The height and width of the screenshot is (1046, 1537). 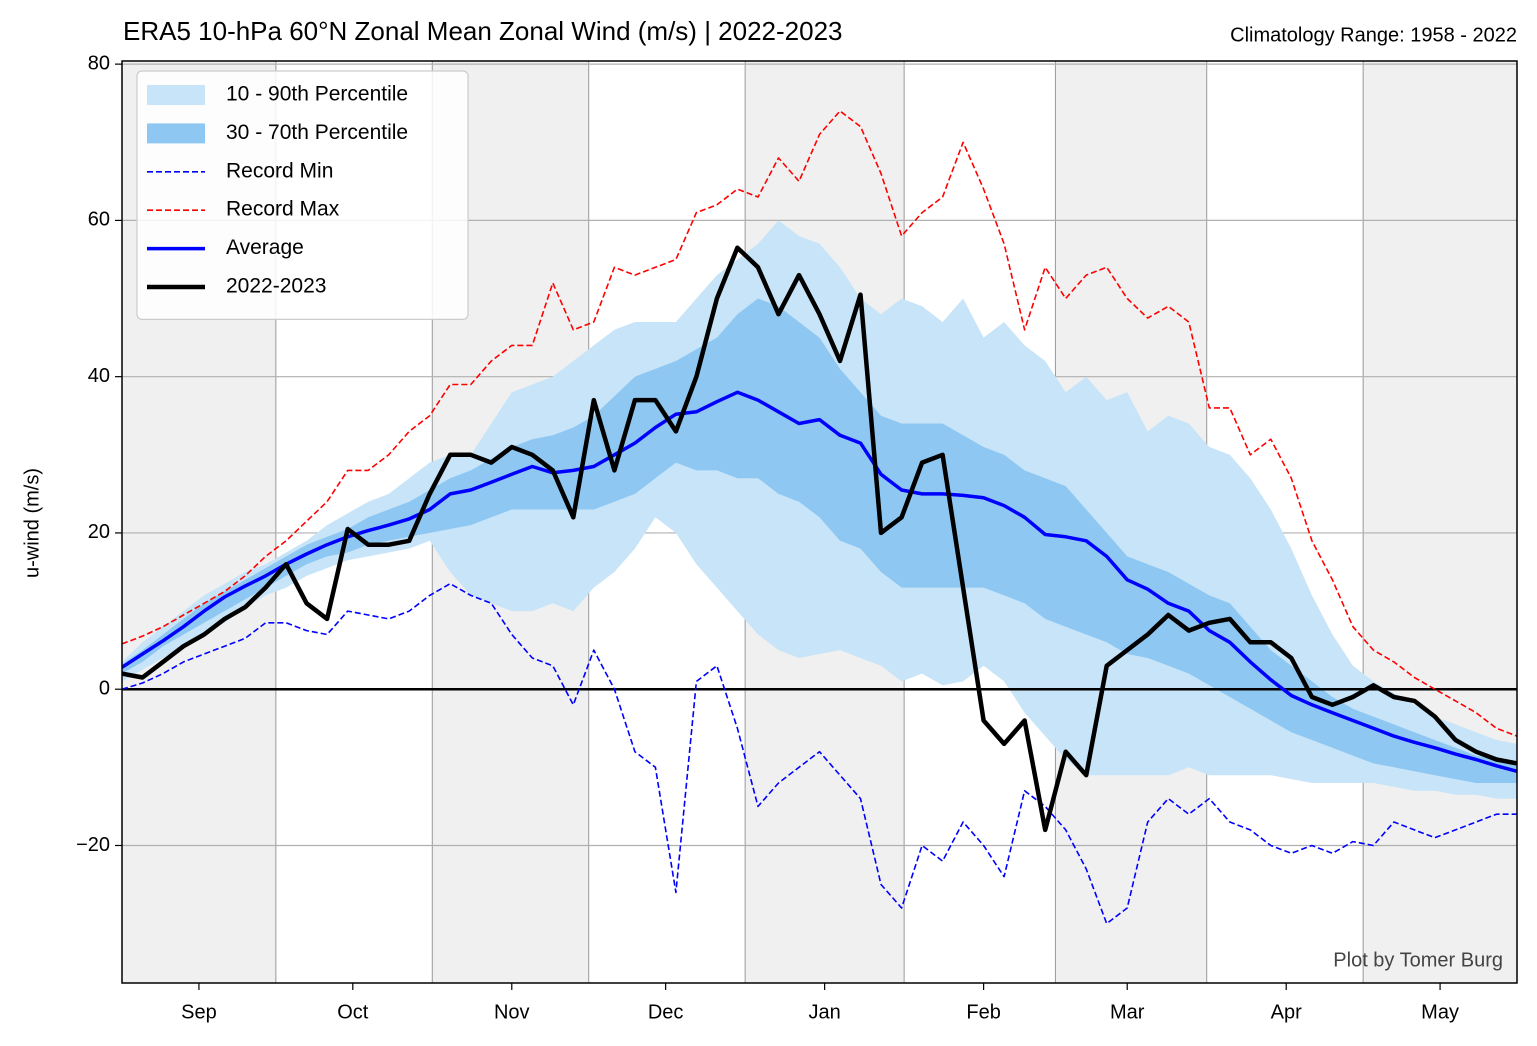 What do you see at coordinates (93, 845) in the screenshot?
I see `y-tick-label: −20` at bounding box center [93, 845].